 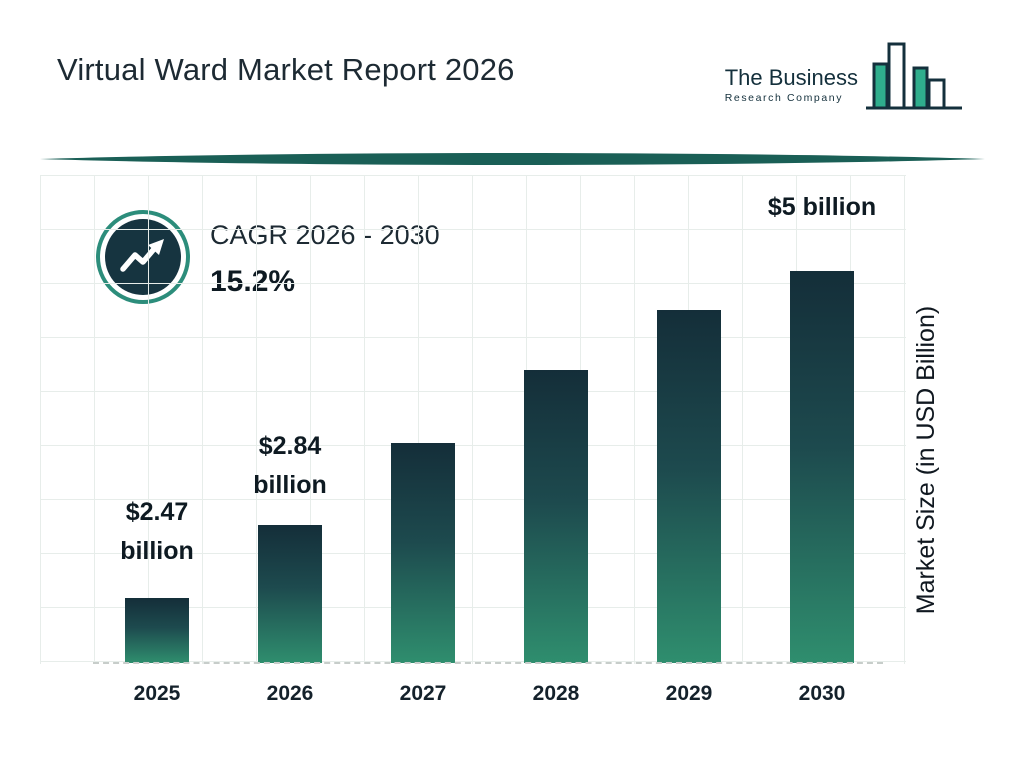 I want to click on y-axis-label: Market Size (in USD Billion), so click(x=926, y=460).